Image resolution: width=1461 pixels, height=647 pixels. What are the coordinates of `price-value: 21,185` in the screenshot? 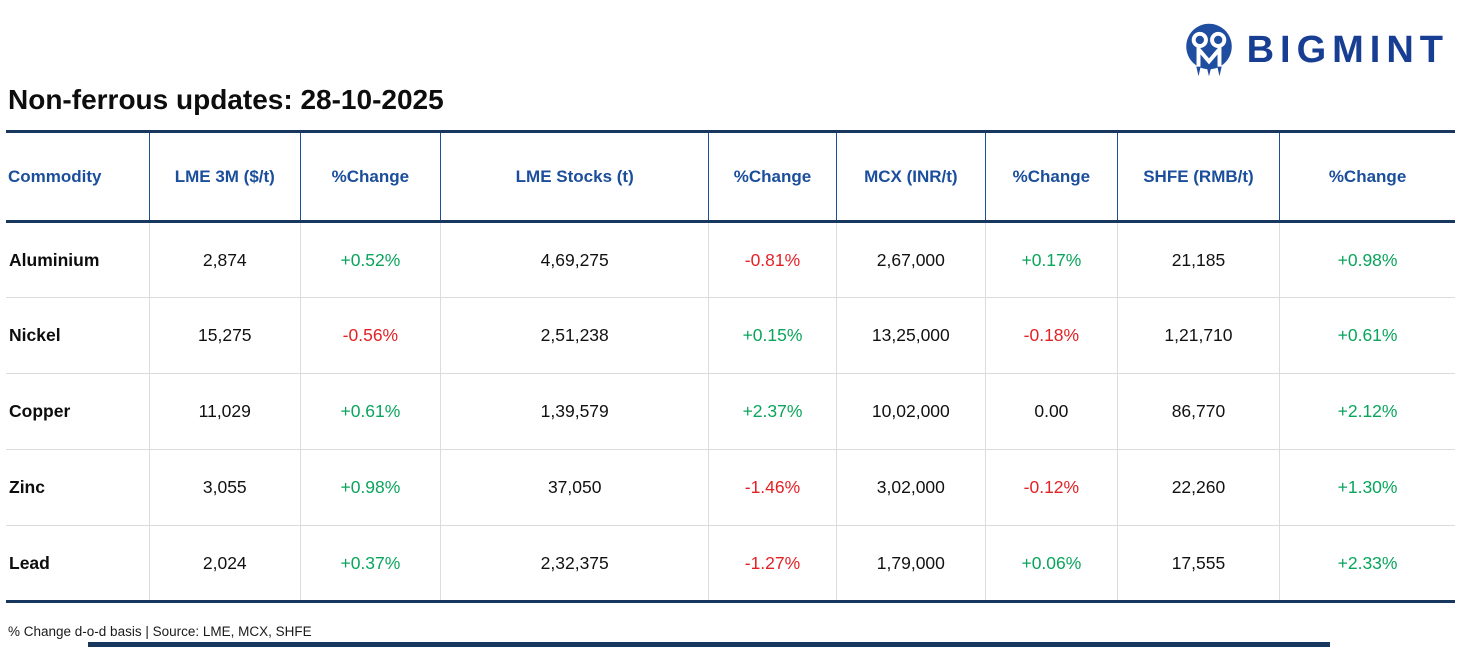 It's located at (1198, 259).